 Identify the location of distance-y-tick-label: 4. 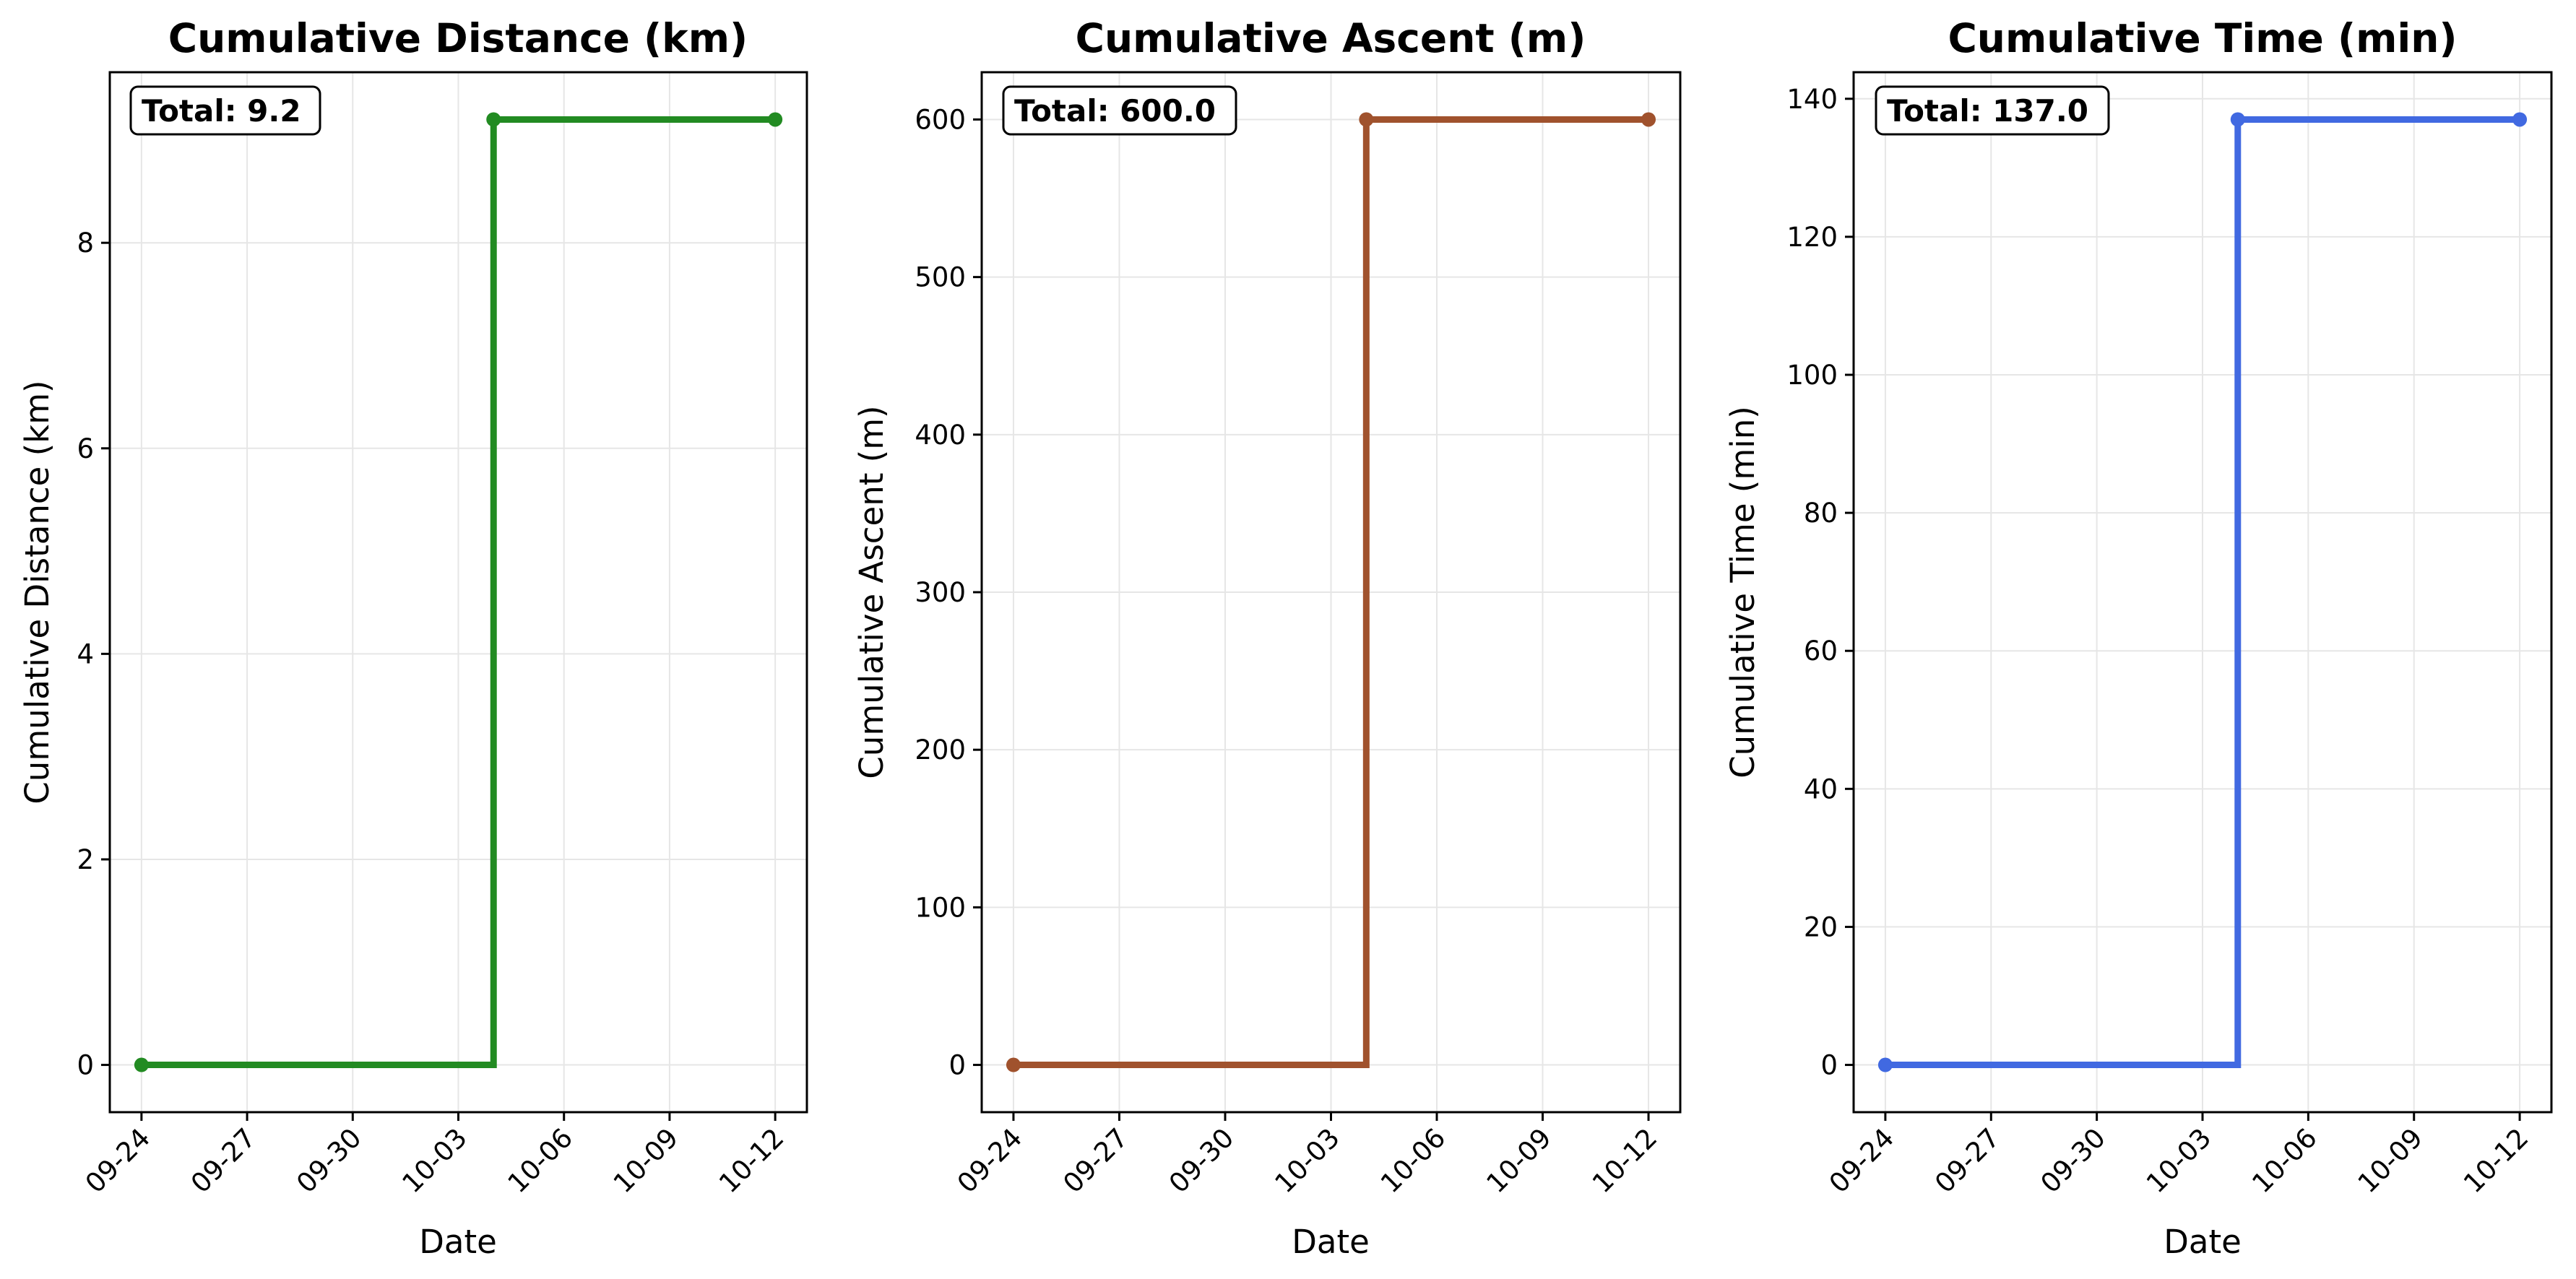
(85, 653).